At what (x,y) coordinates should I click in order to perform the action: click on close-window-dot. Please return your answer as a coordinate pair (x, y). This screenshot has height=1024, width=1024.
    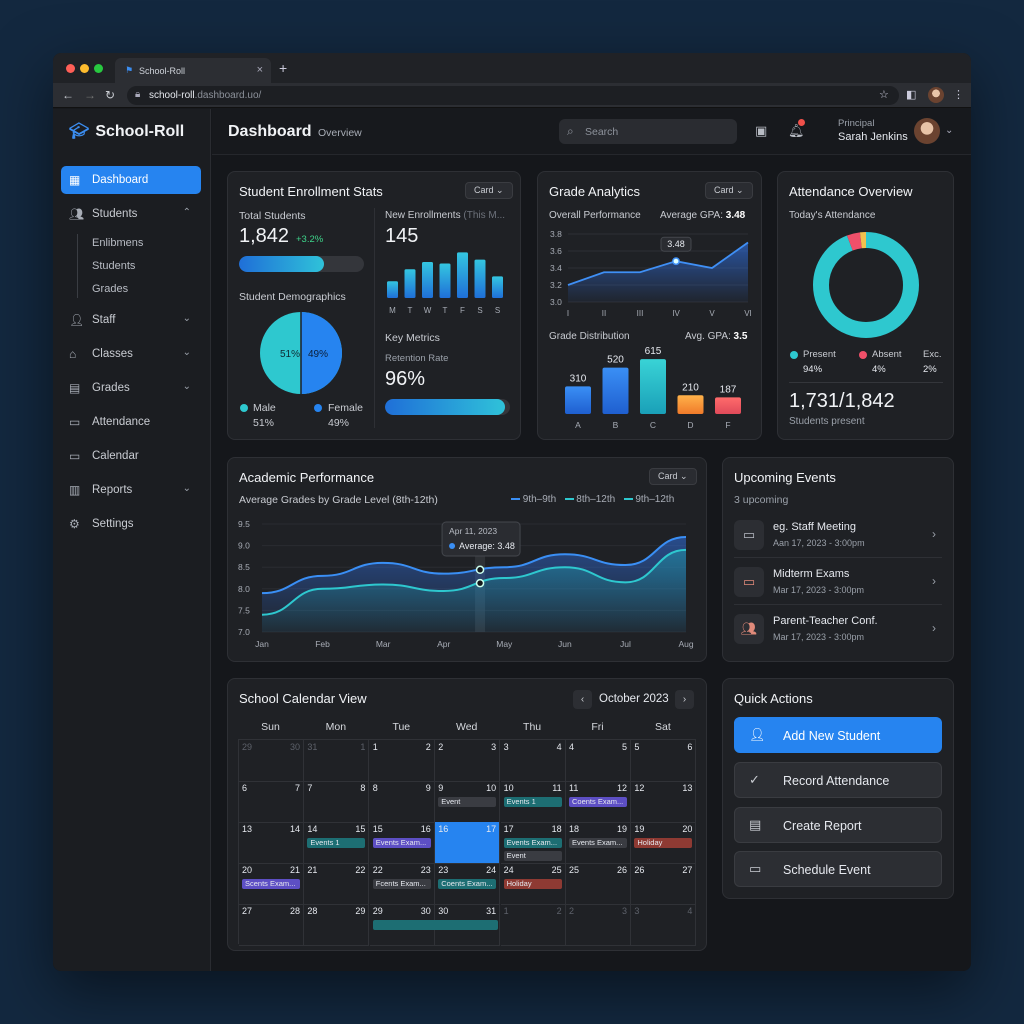
    Looking at the image, I should click on (70, 68).